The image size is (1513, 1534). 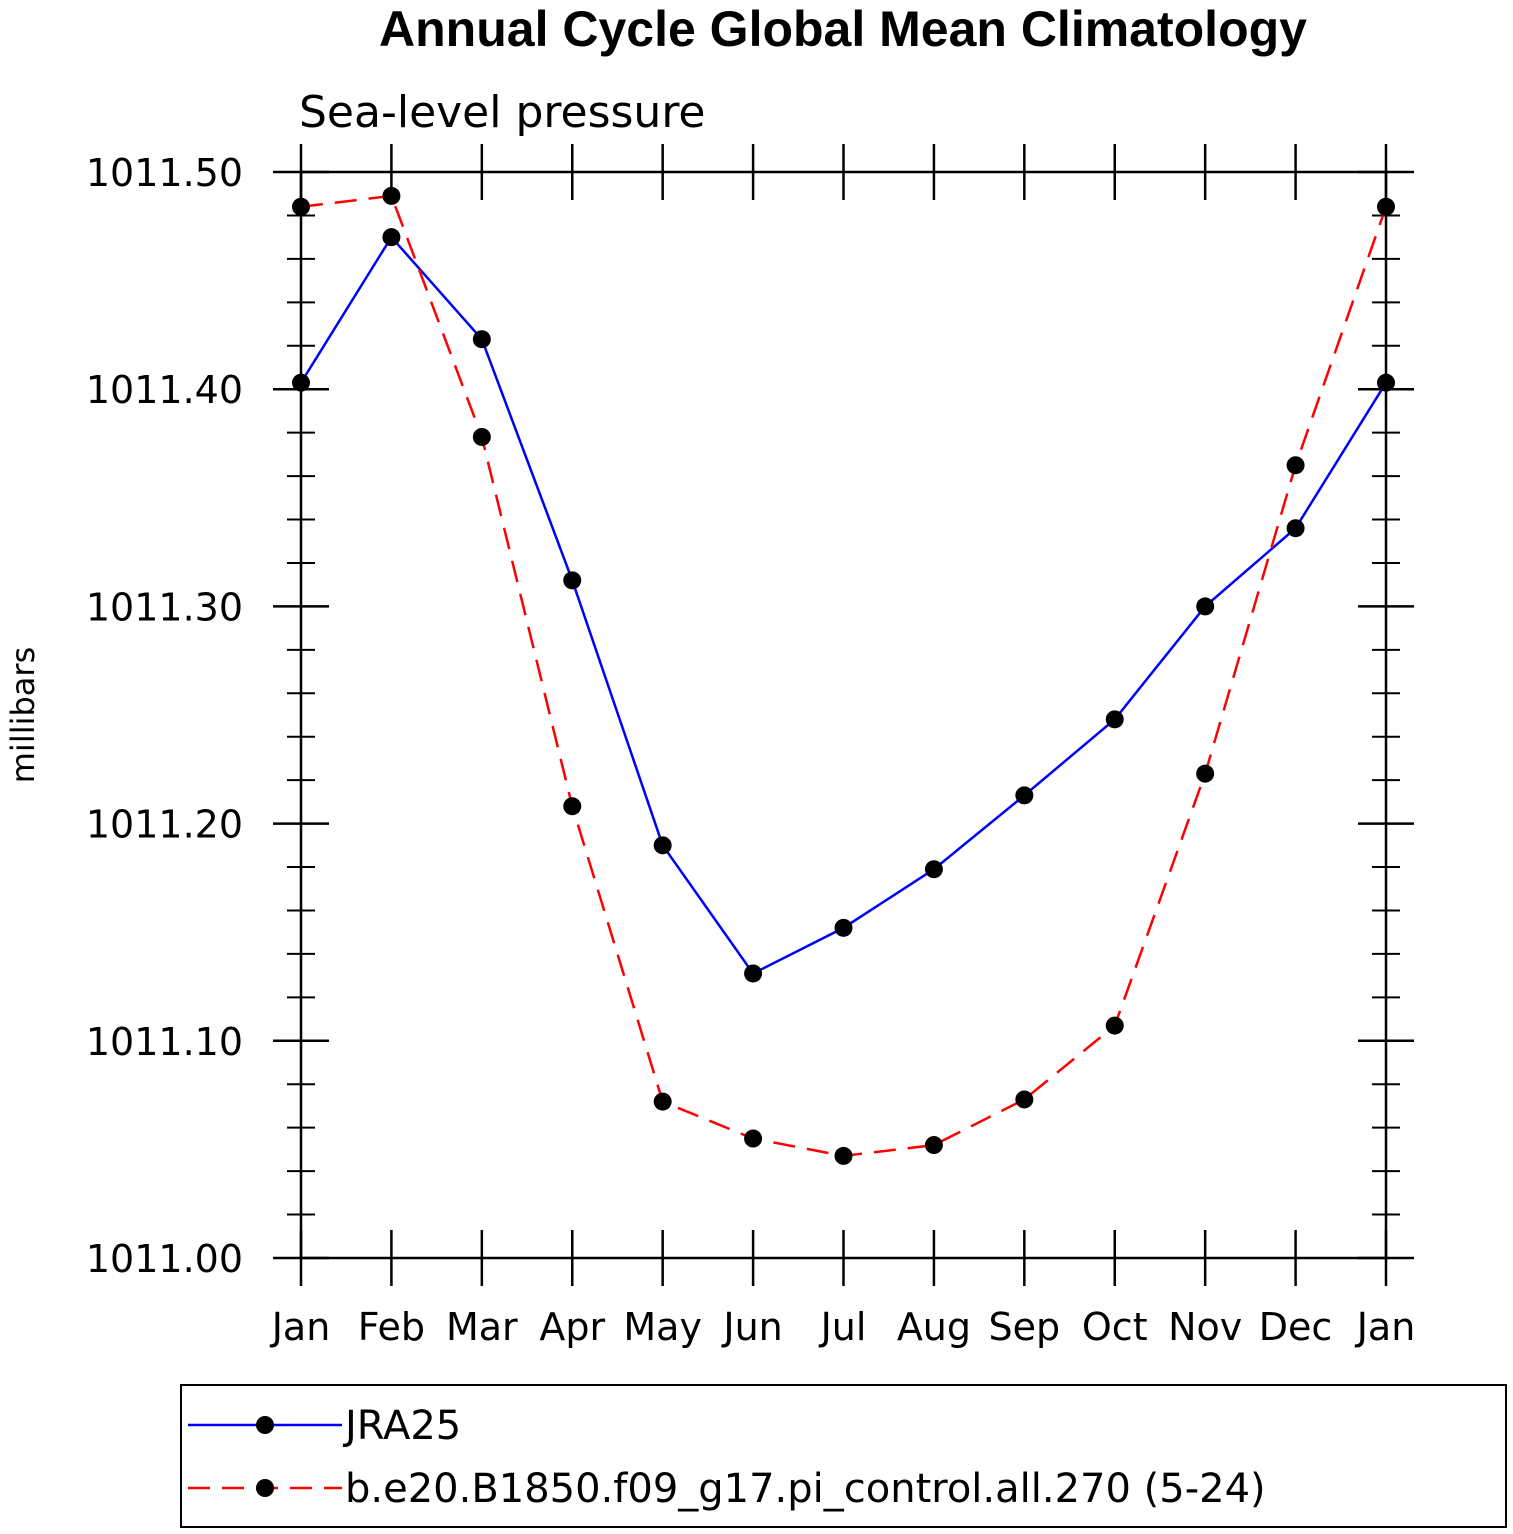 I want to click on y-tick-label: 1011.00, so click(x=164, y=1259).